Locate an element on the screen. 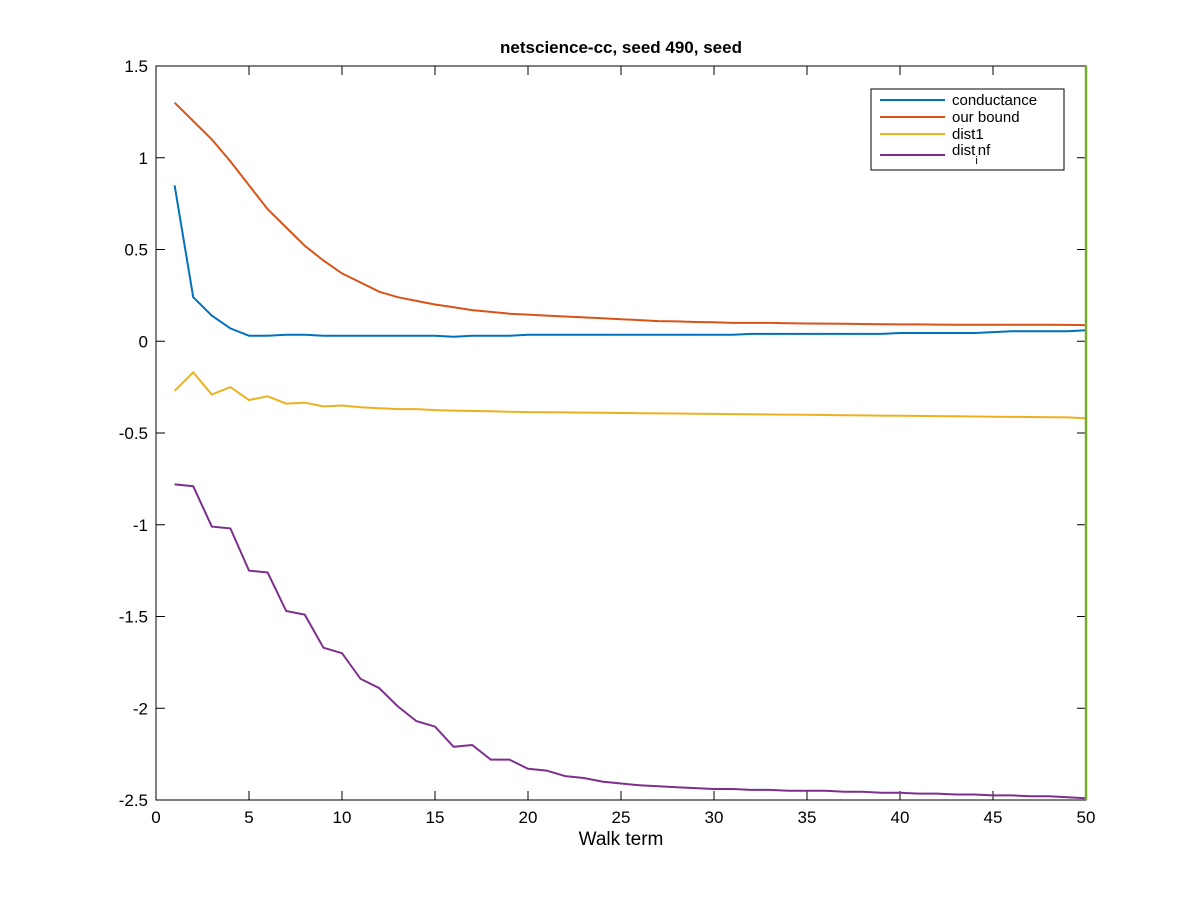 This screenshot has height=900, width=1200. x-tick-label: 0 is located at coordinates (155, 817).